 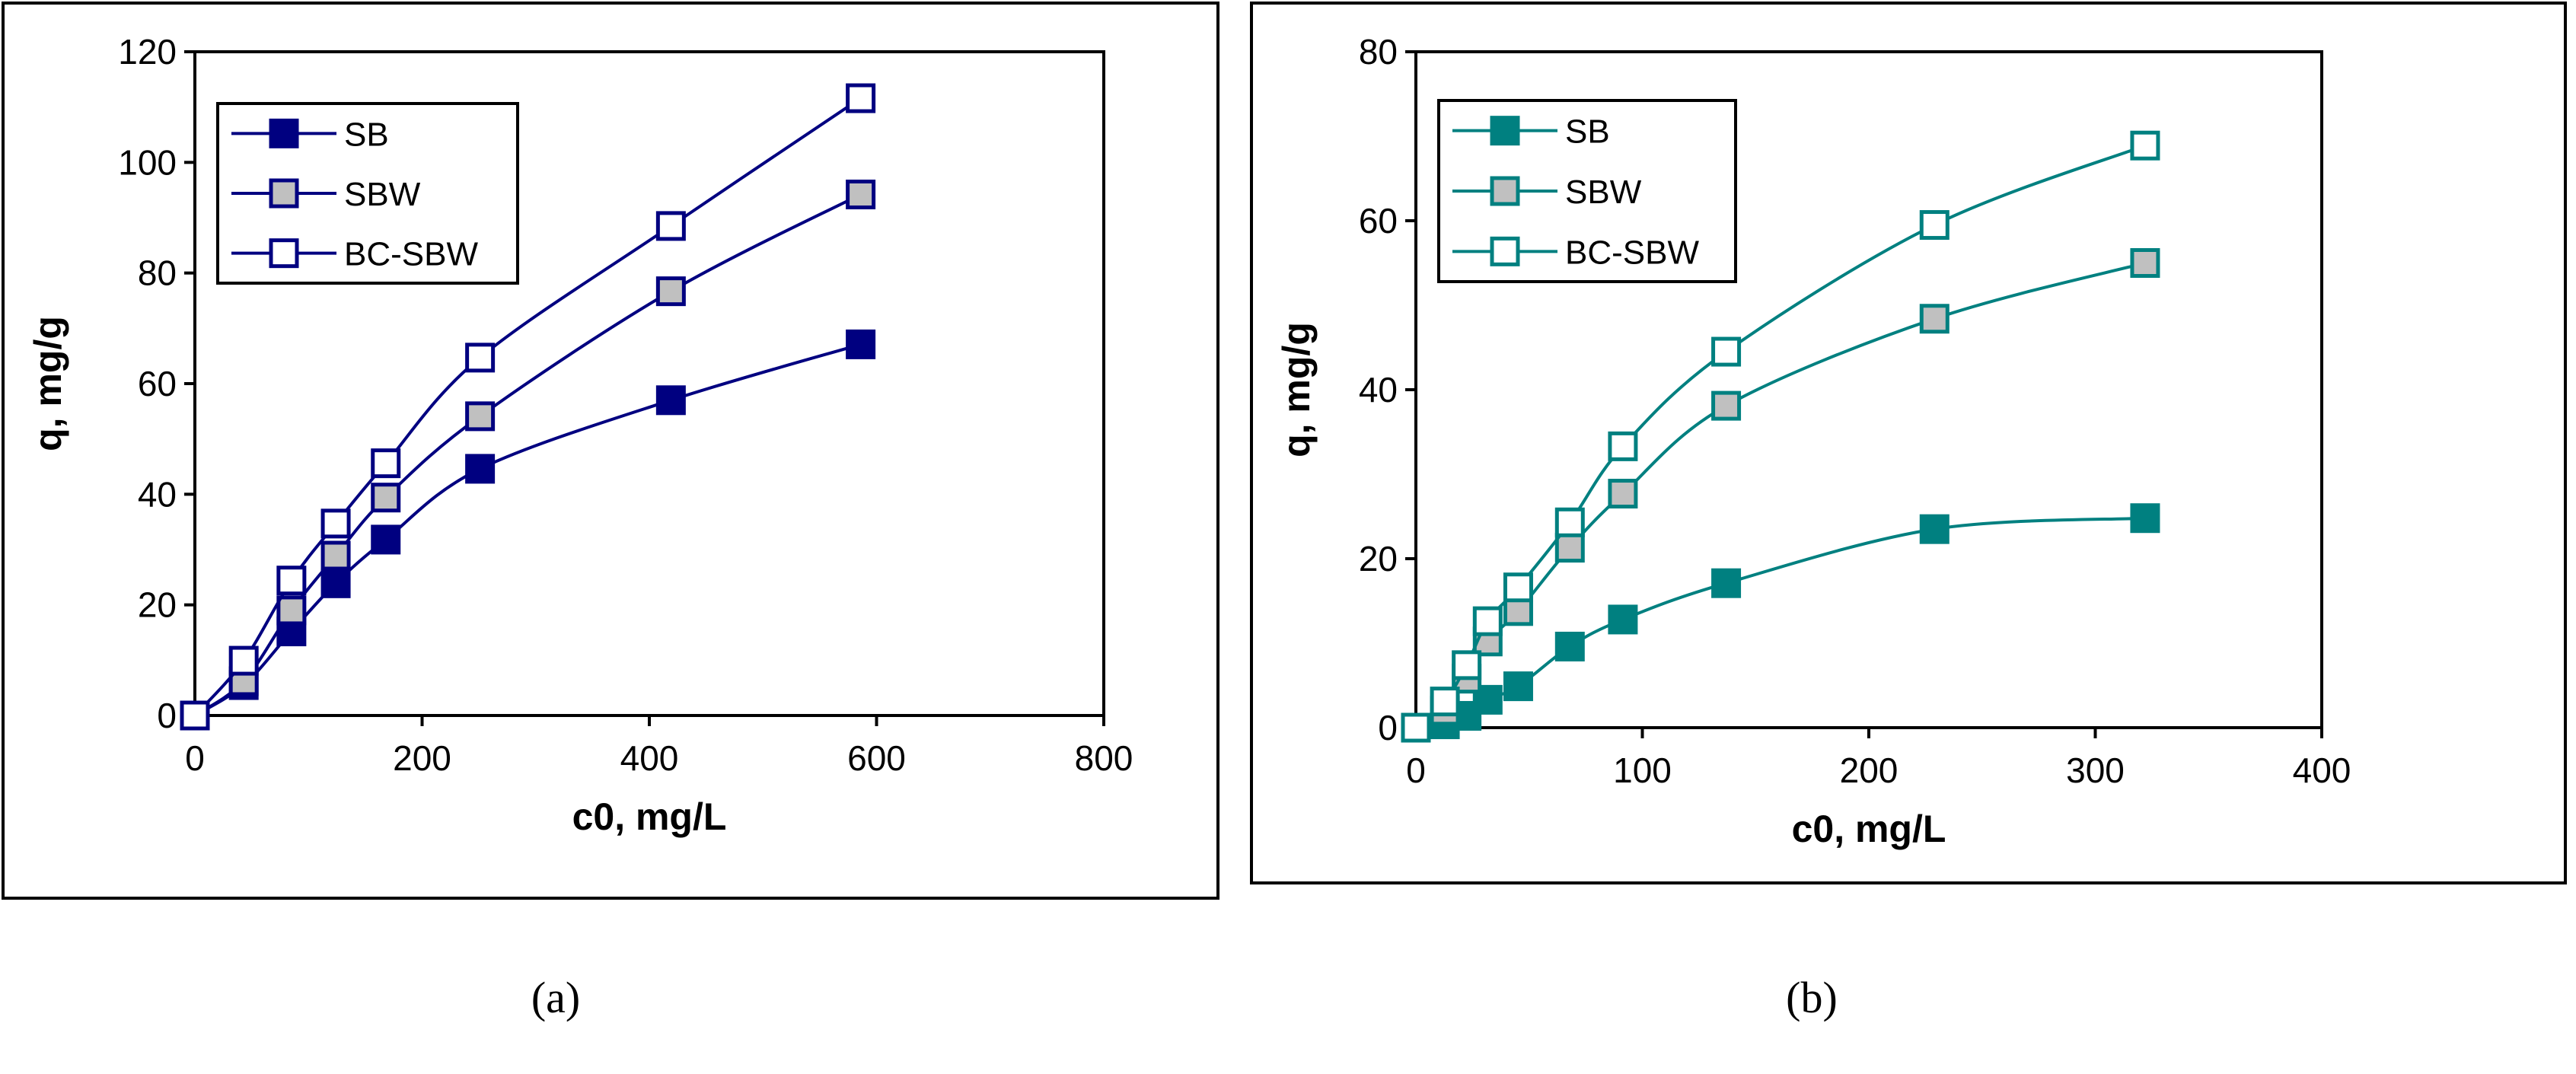 I want to click on panel-caption: (b), so click(x=1812, y=997).